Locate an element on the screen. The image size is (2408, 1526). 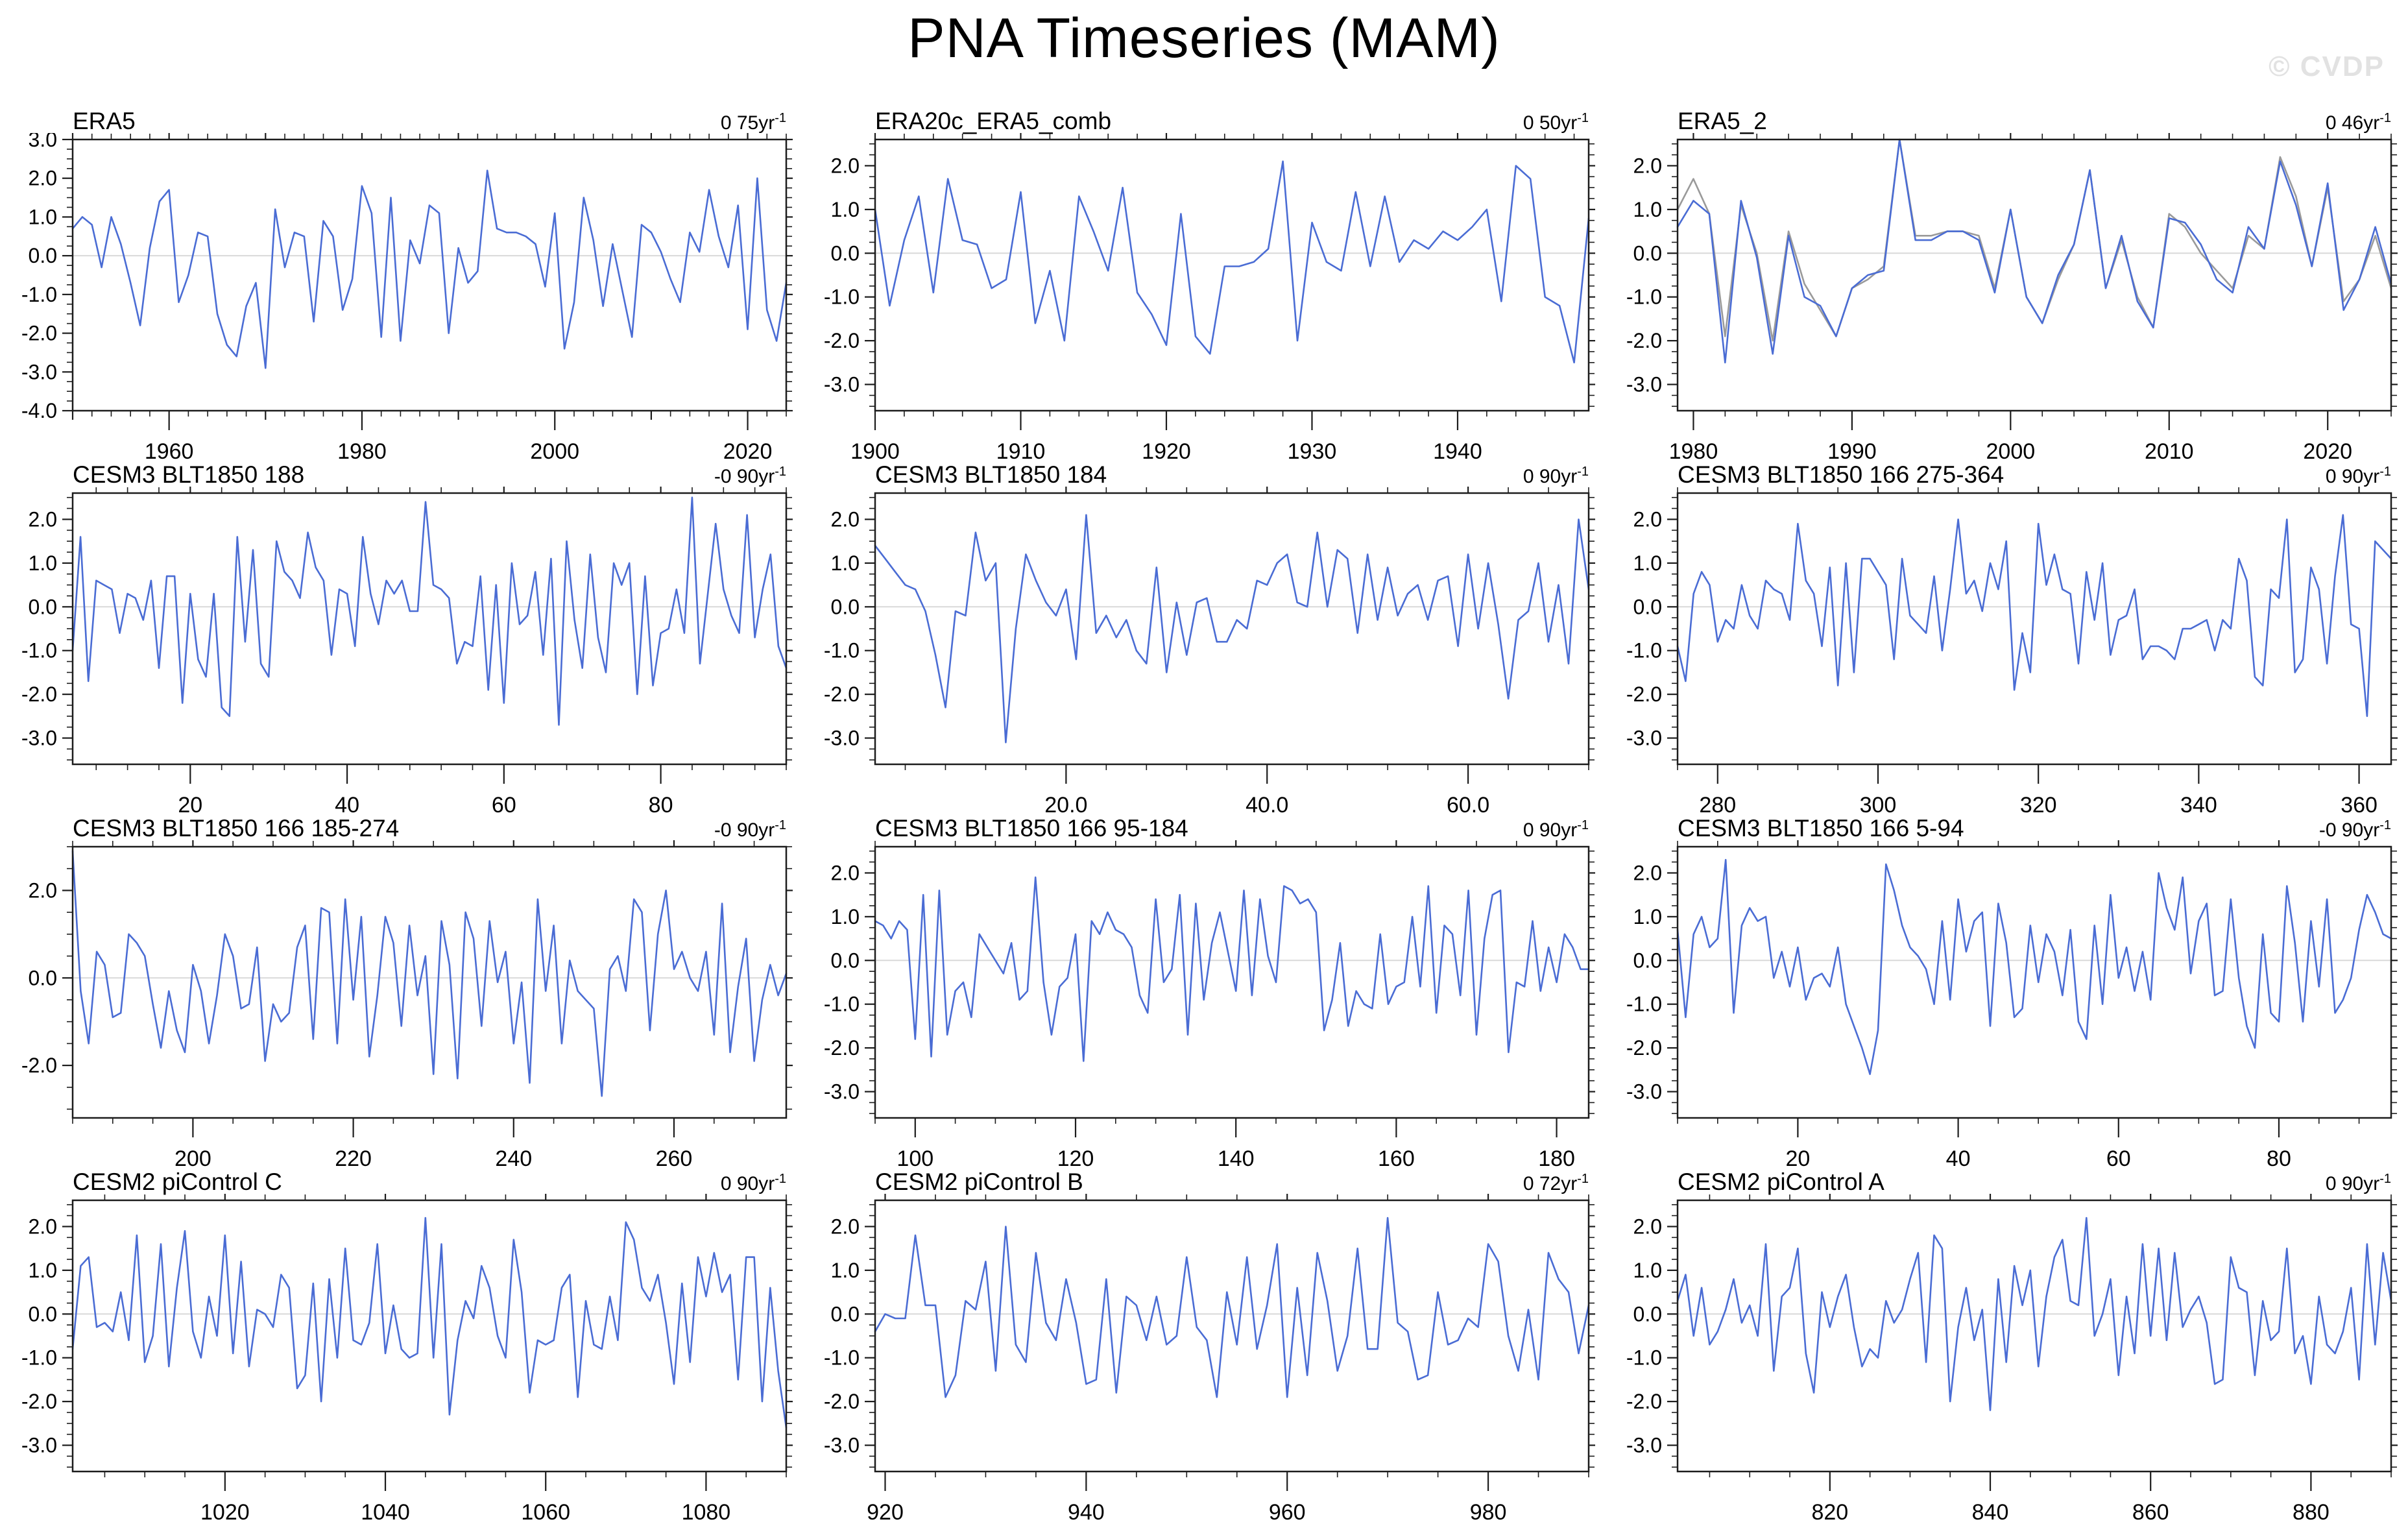
panel-head: CESM3 BLT1850 166 95-184 0 90yr-1 is located at coordinates (1232, 827).